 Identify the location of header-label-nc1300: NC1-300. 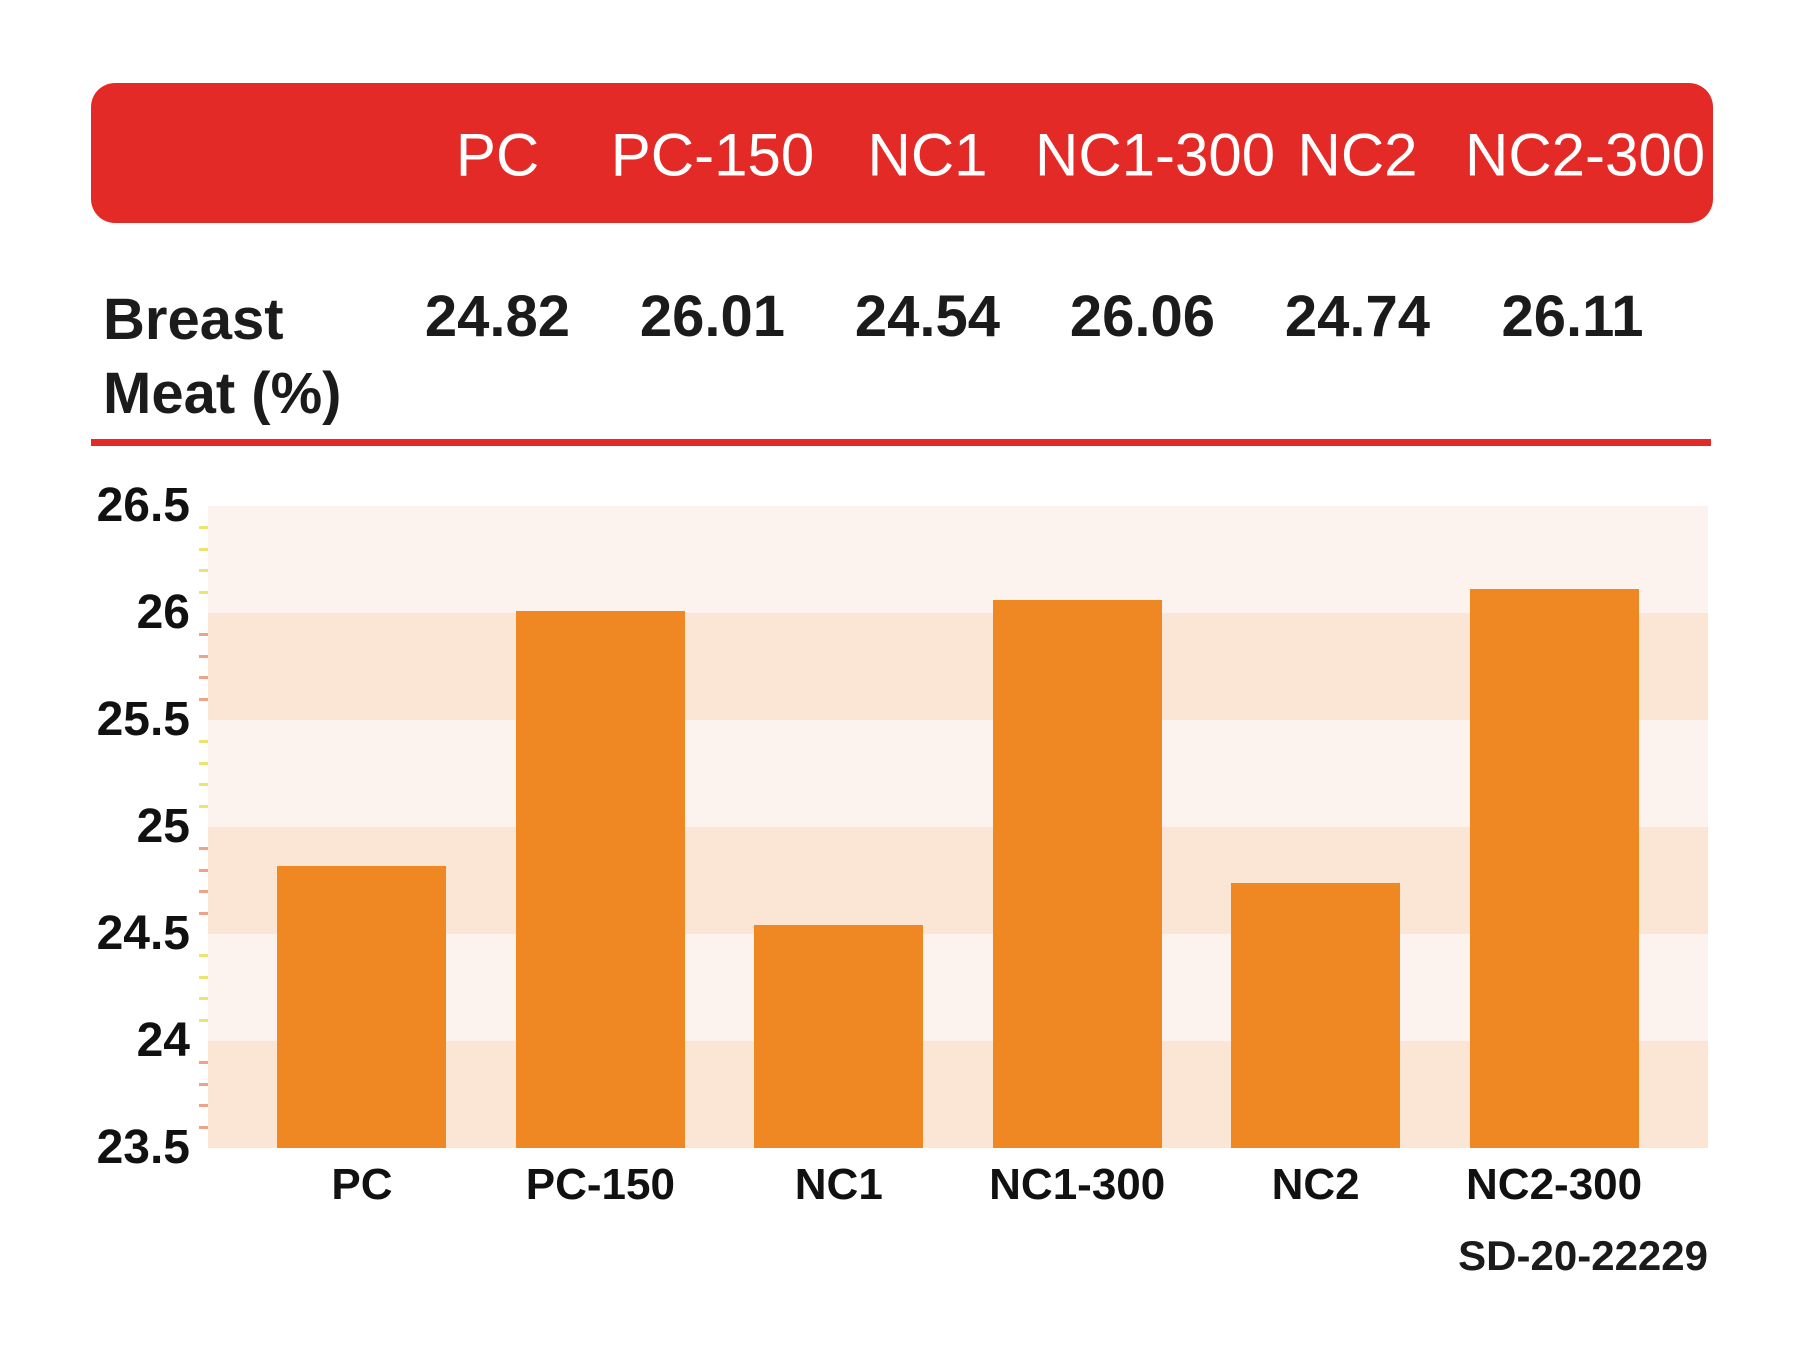
(1155, 155).